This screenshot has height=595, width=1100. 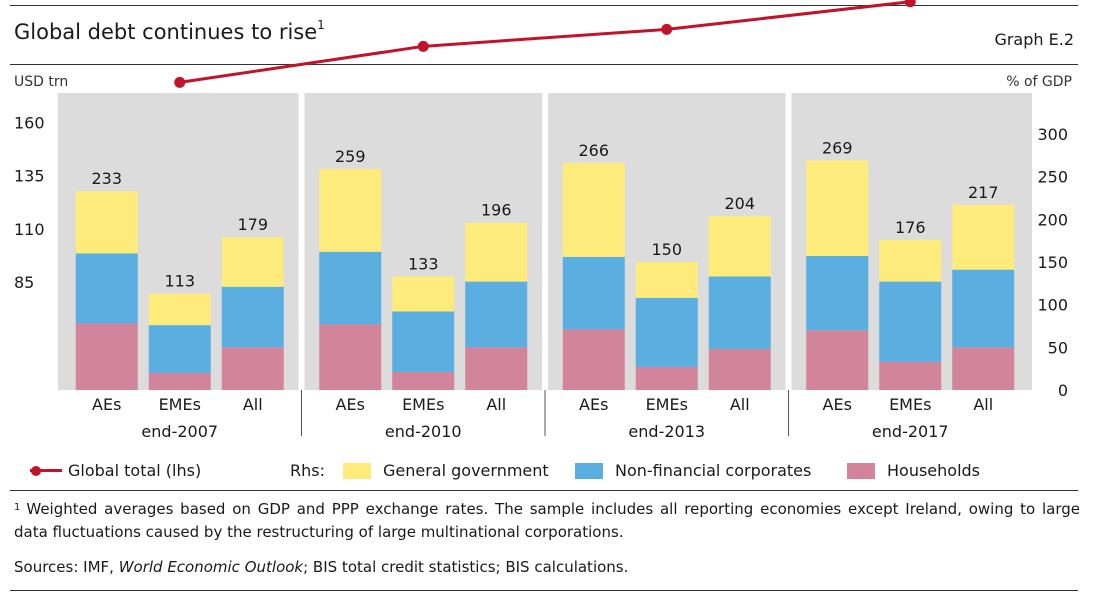 What do you see at coordinates (41, 82) in the screenshot?
I see `left-axis-unit: USD trn` at bounding box center [41, 82].